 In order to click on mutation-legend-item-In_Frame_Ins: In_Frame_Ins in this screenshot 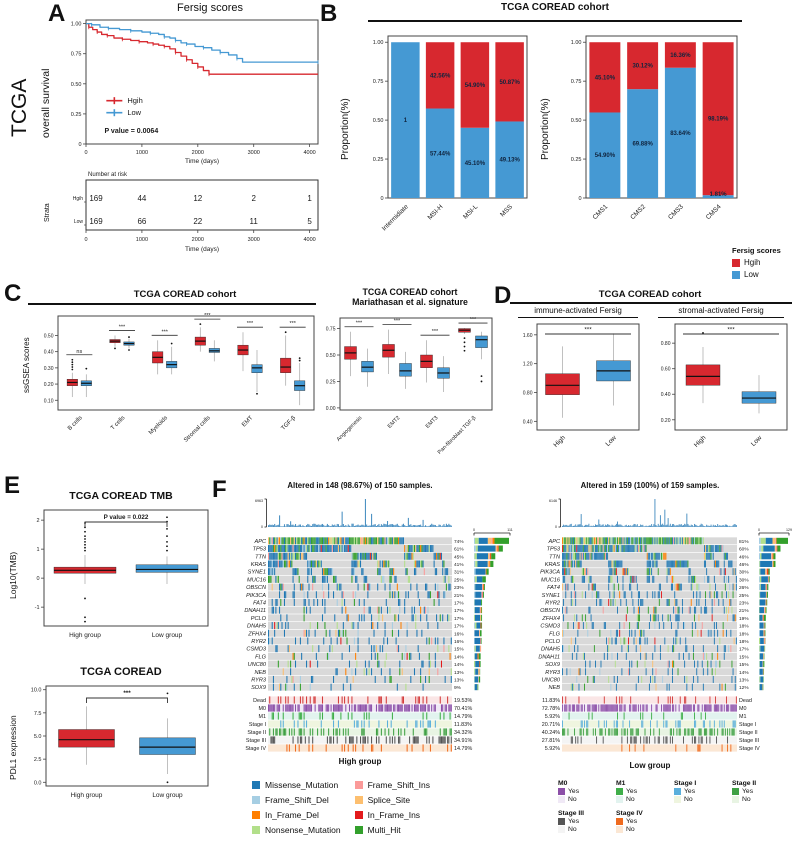, I will do `click(392, 815)`.